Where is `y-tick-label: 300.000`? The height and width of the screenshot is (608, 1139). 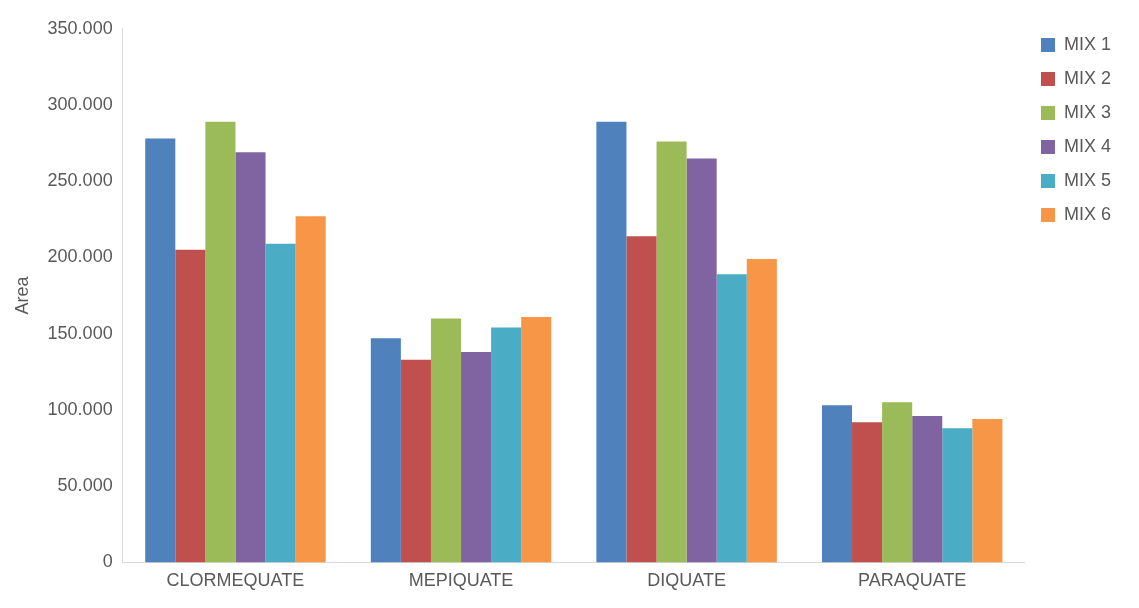
y-tick-label: 300.000 is located at coordinates (80, 104).